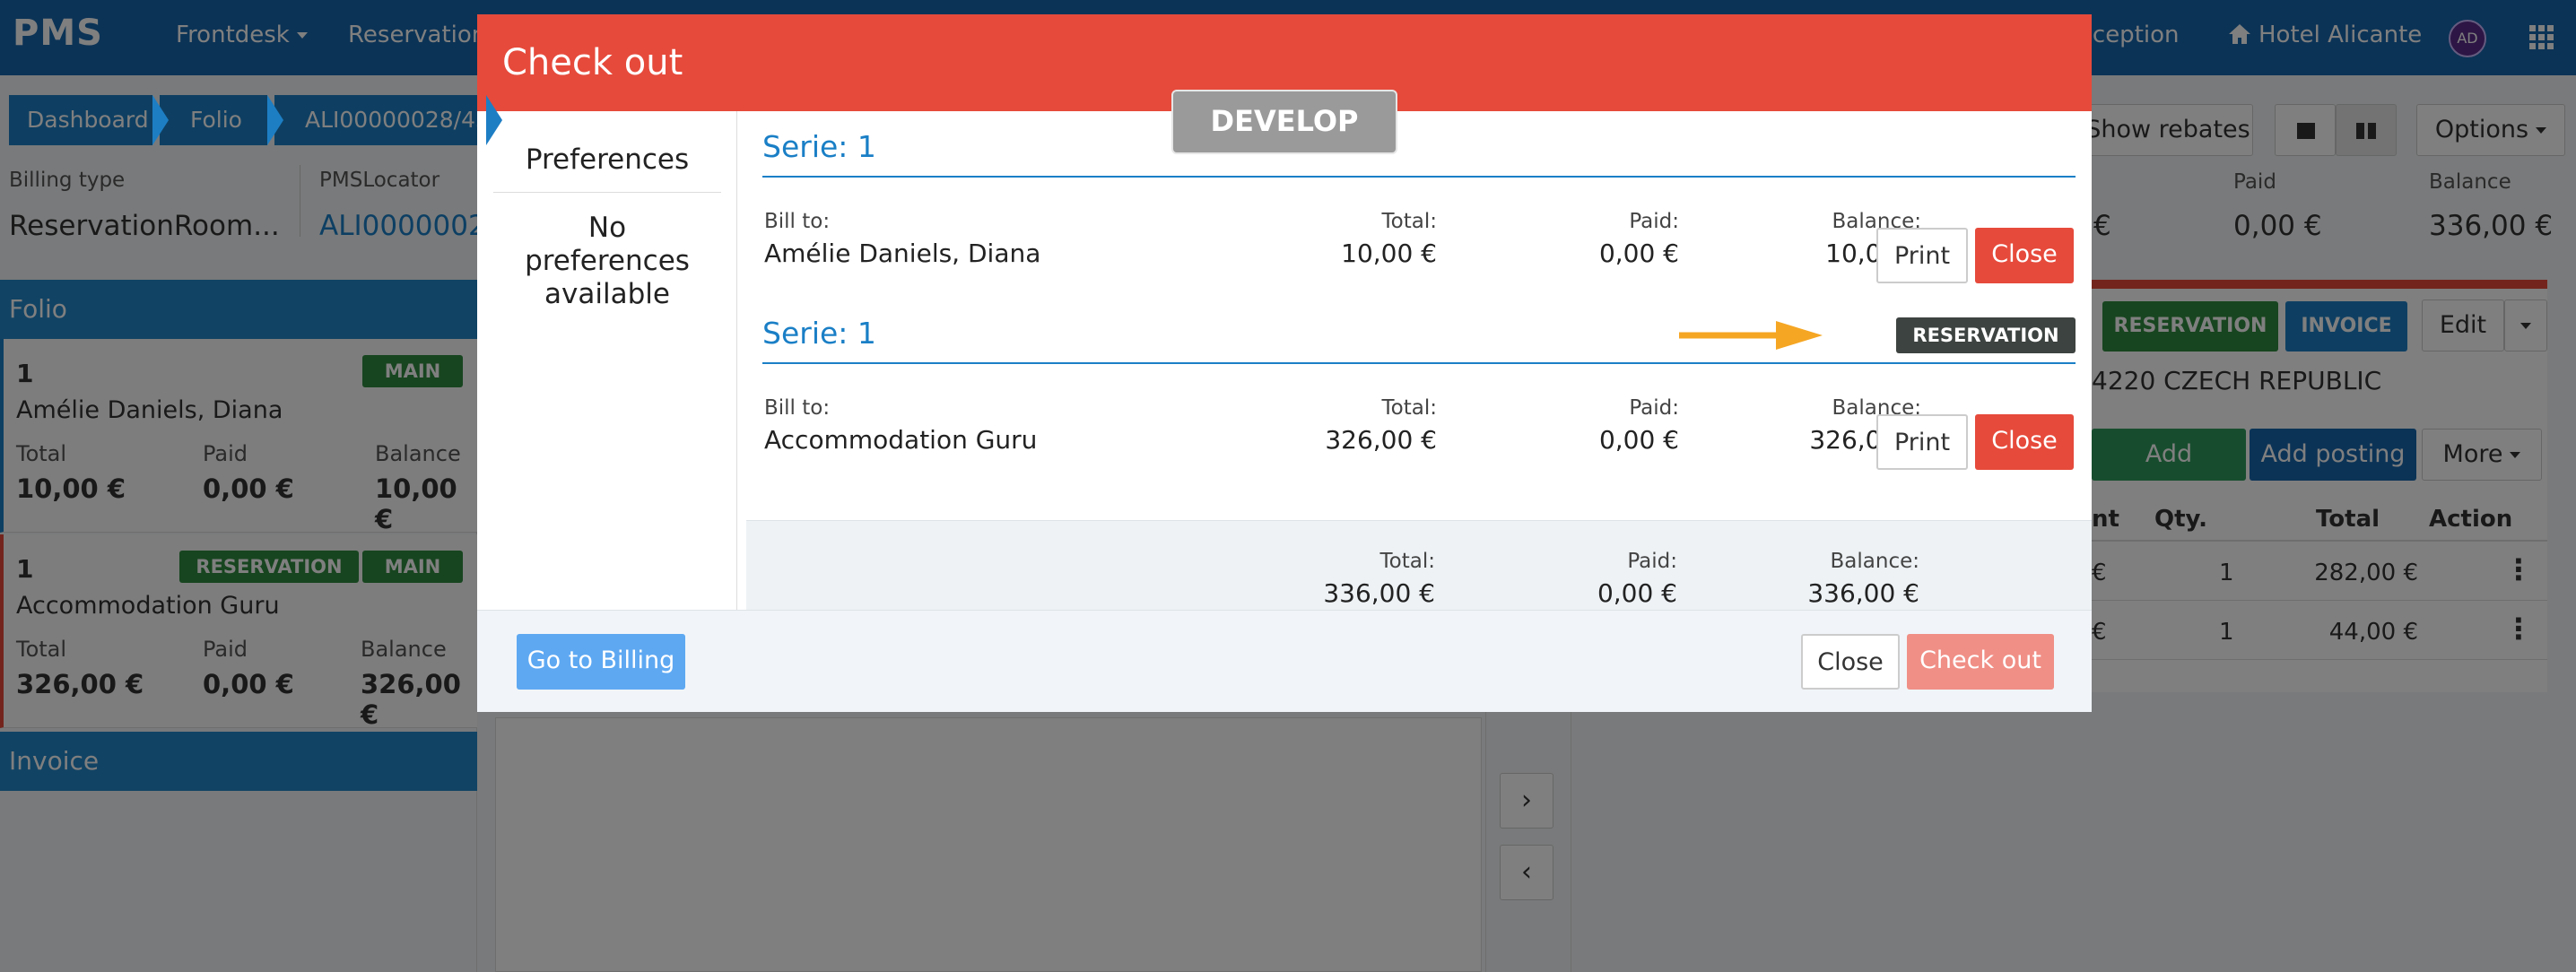 The height and width of the screenshot is (972, 2576). Describe the element at coordinates (1751, 335) in the screenshot. I see `arrow-right-icon` at that location.